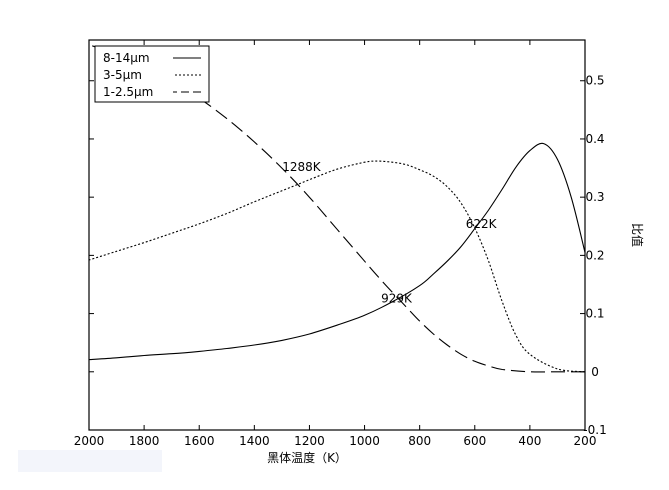 The height and width of the screenshot is (490, 669). I want to click on y-tick-label: 0.5, so click(594, 81).